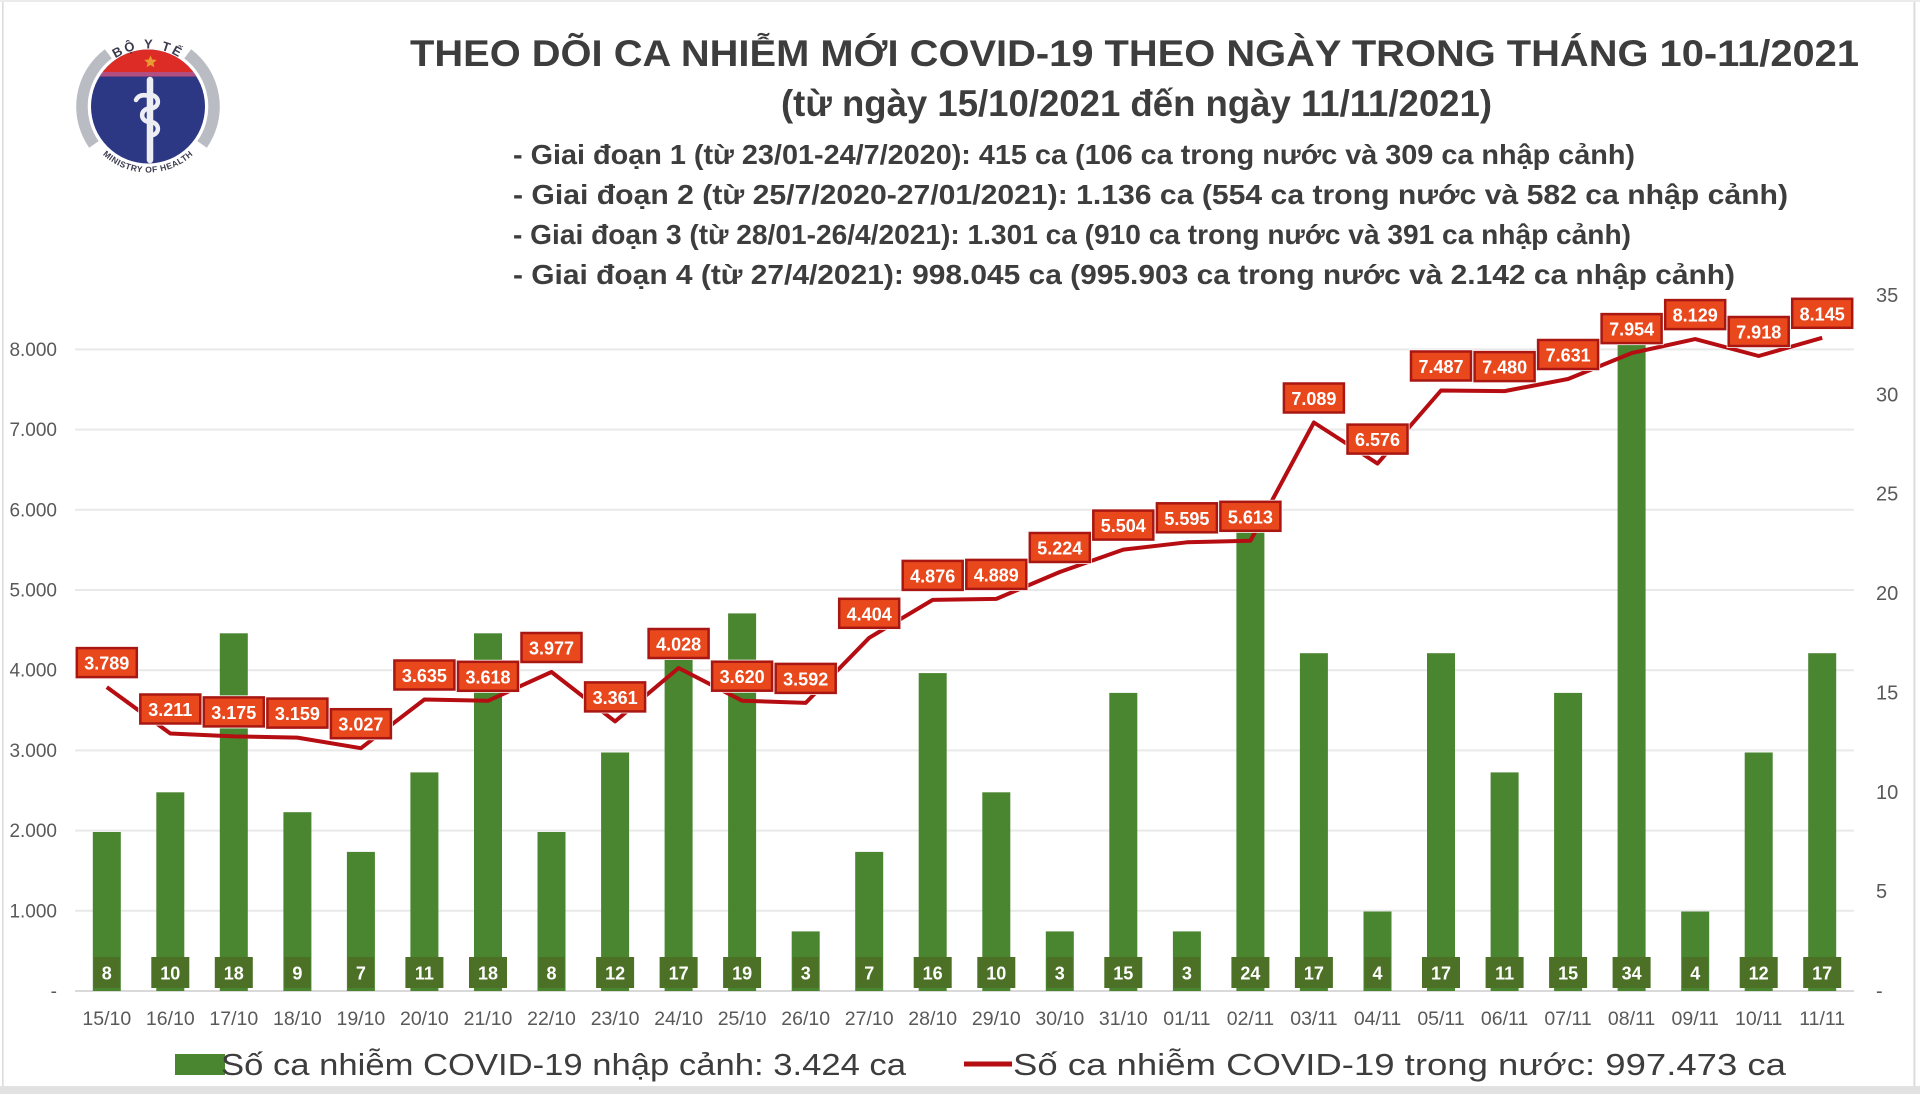  What do you see at coordinates (33, 510) in the screenshot?
I see `svg-text: 6.000` at bounding box center [33, 510].